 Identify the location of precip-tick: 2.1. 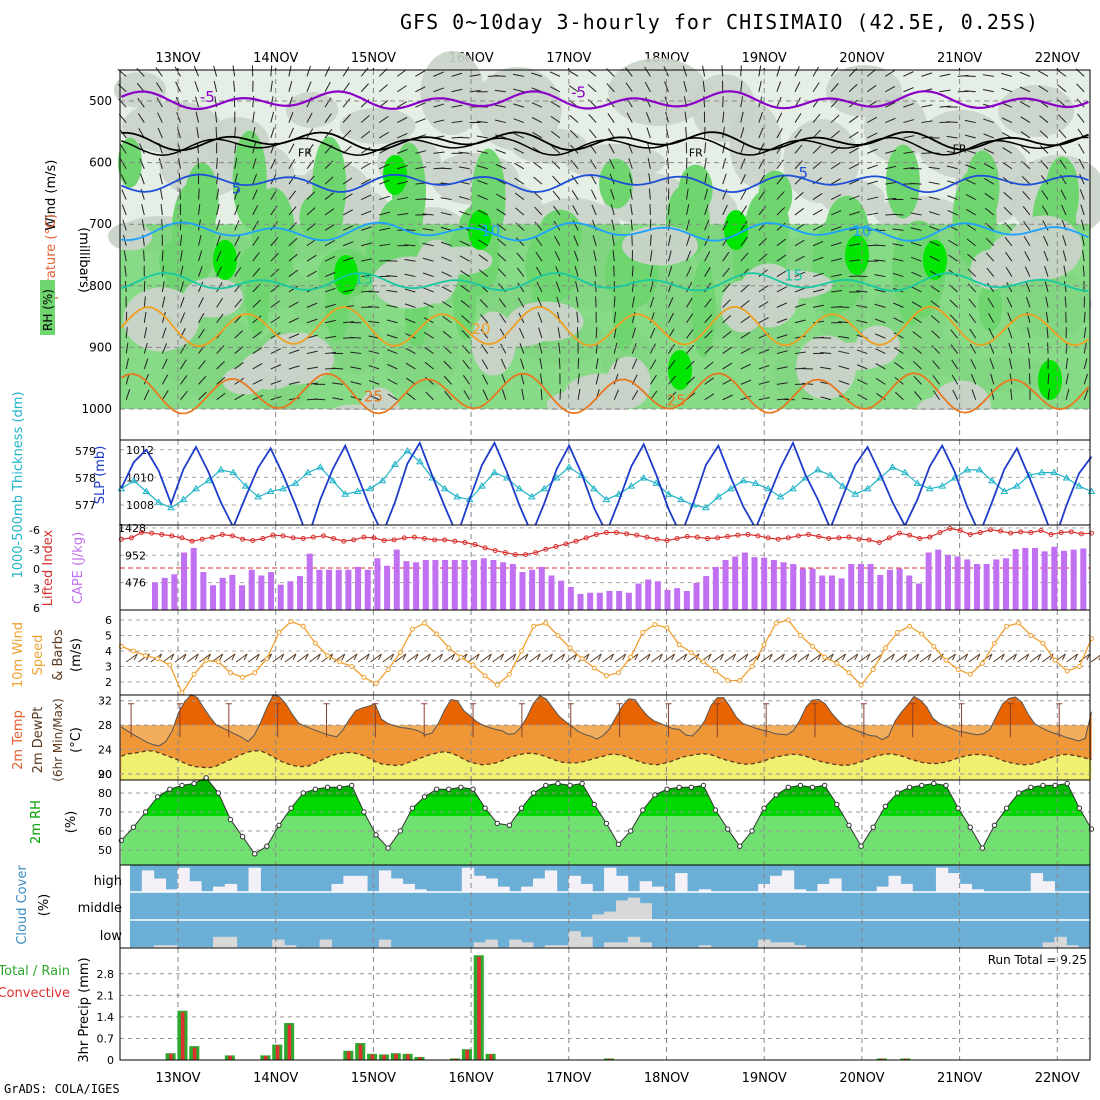
(106, 995).